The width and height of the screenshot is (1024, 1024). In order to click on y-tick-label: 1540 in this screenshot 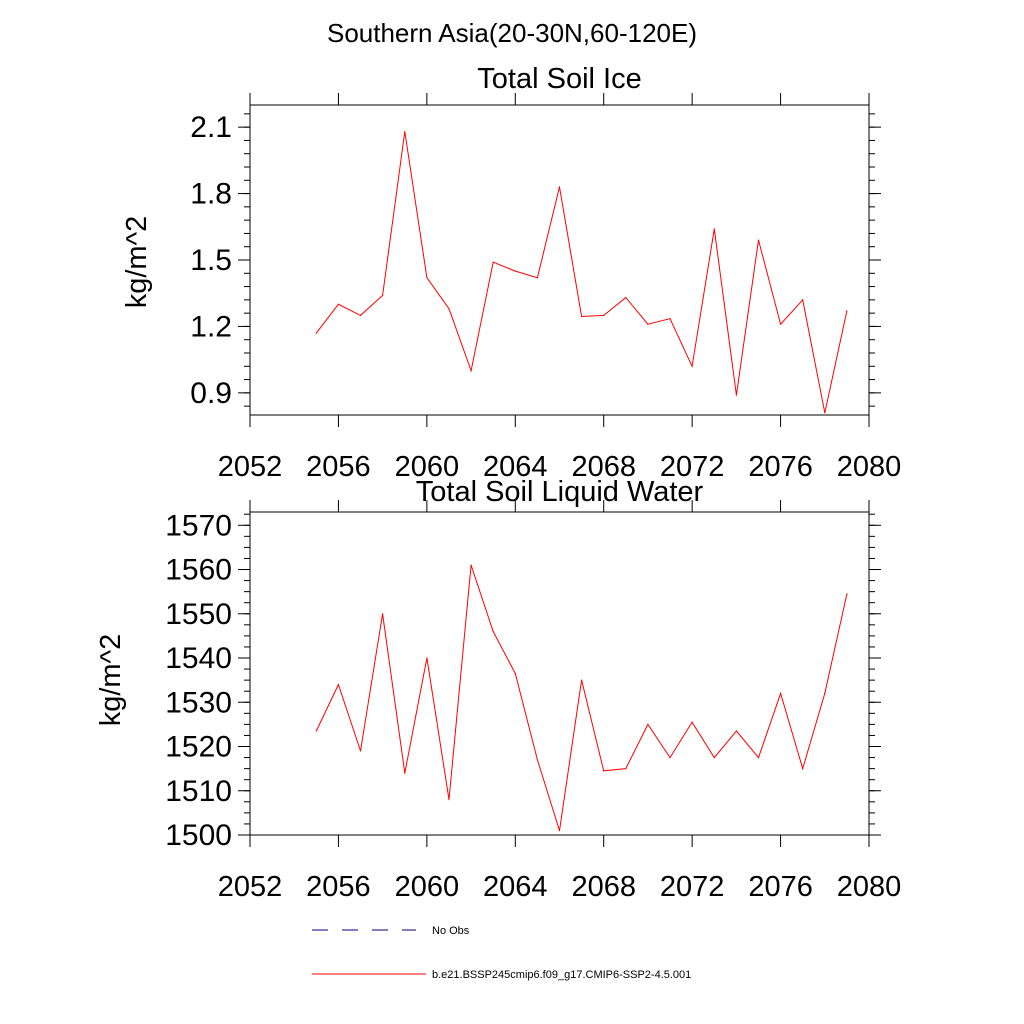, I will do `click(198, 658)`.